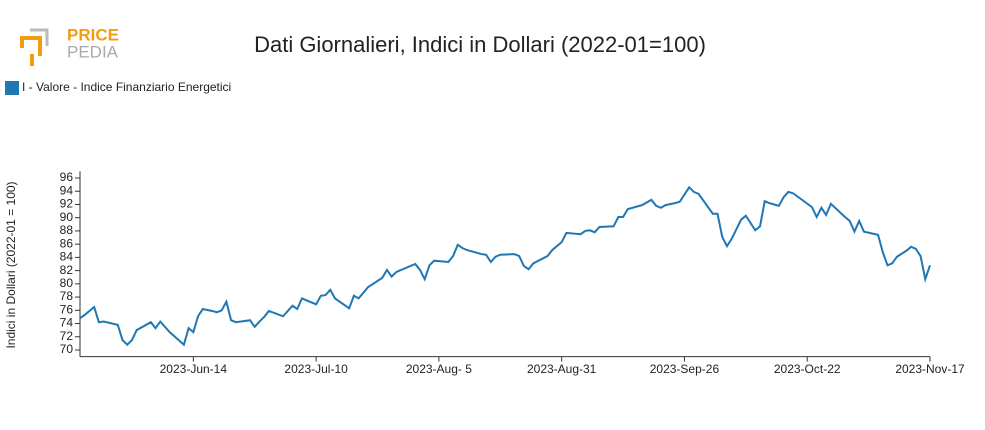  What do you see at coordinates (316, 369) in the screenshot?
I see `x-tick-label: 2023-Jul-10` at bounding box center [316, 369].